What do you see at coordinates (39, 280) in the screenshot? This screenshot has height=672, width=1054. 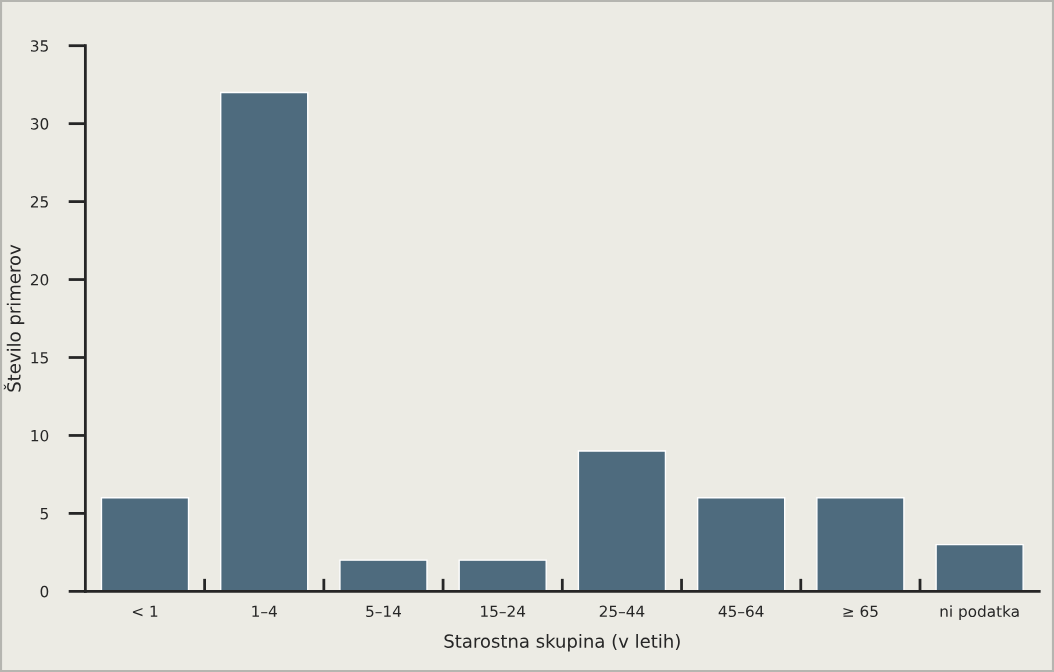 I see `y-tick-label: 20` at bounding box center [39, 280].